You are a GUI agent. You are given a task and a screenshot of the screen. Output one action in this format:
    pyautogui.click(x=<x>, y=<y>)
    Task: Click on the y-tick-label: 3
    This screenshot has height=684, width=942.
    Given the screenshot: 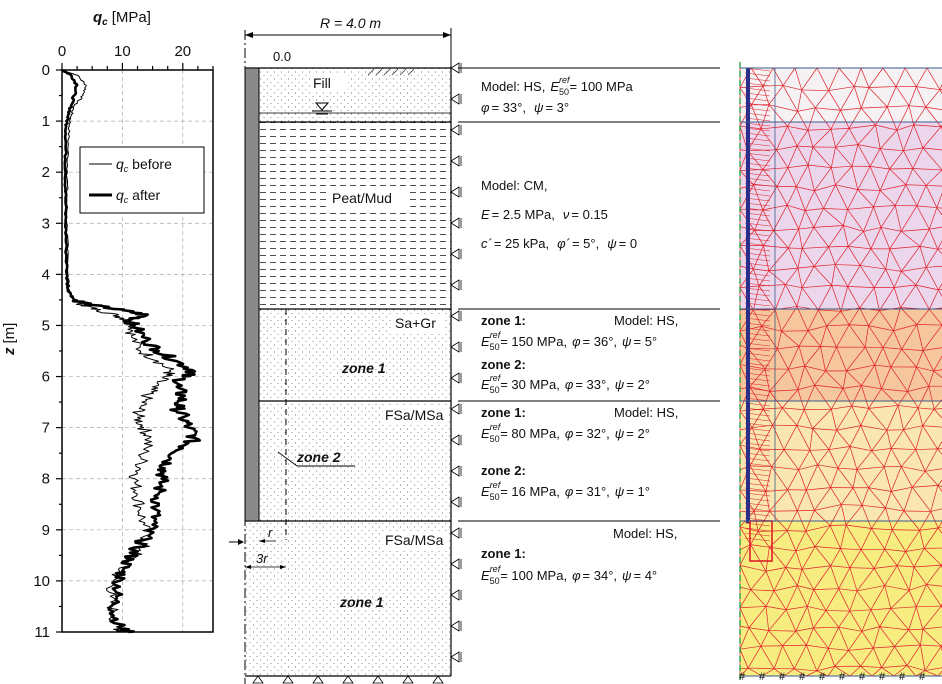 What is the action you would take?
    pyautogui.click(x=46, y=223)
    